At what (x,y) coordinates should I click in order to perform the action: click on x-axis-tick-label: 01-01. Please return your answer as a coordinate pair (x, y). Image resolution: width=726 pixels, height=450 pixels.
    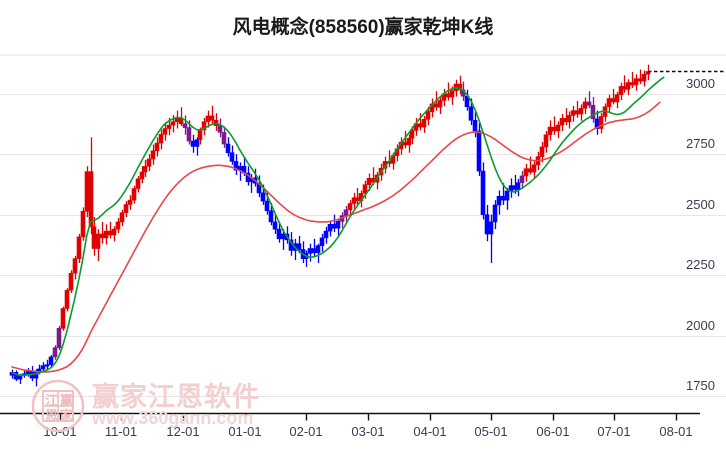
    Looking at the image, I should click on (245, 431).